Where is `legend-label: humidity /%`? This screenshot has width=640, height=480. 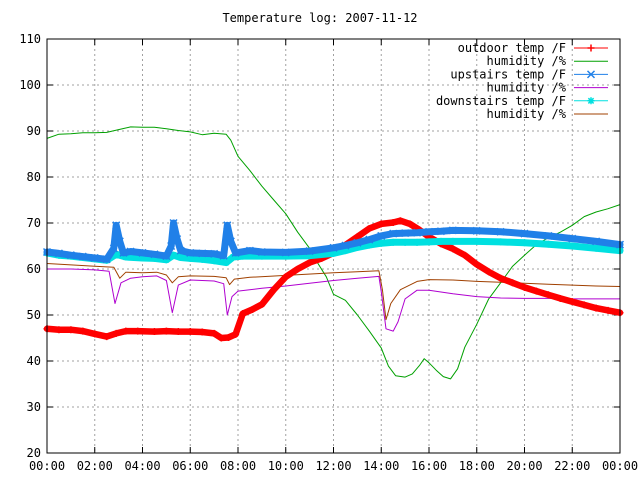
legend-label: humidity /% is located at coordinates (527, 114).